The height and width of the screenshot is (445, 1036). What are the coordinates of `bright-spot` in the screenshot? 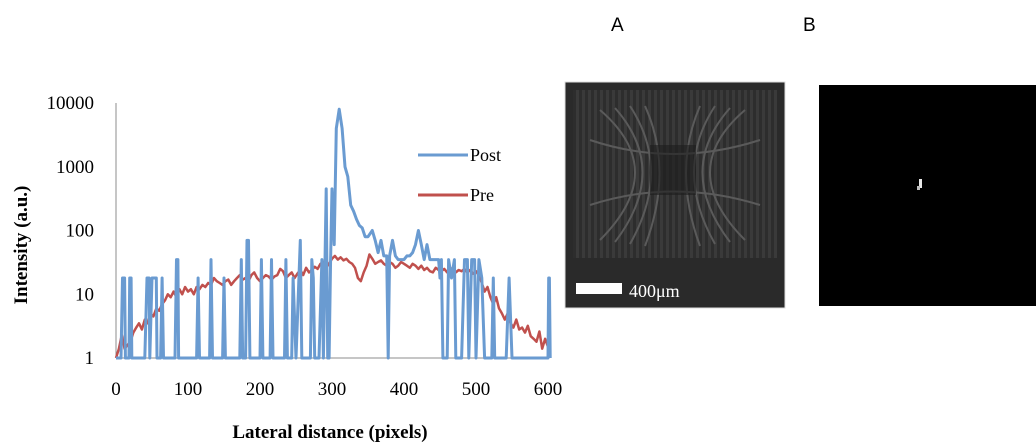 It's located at (920, 183).